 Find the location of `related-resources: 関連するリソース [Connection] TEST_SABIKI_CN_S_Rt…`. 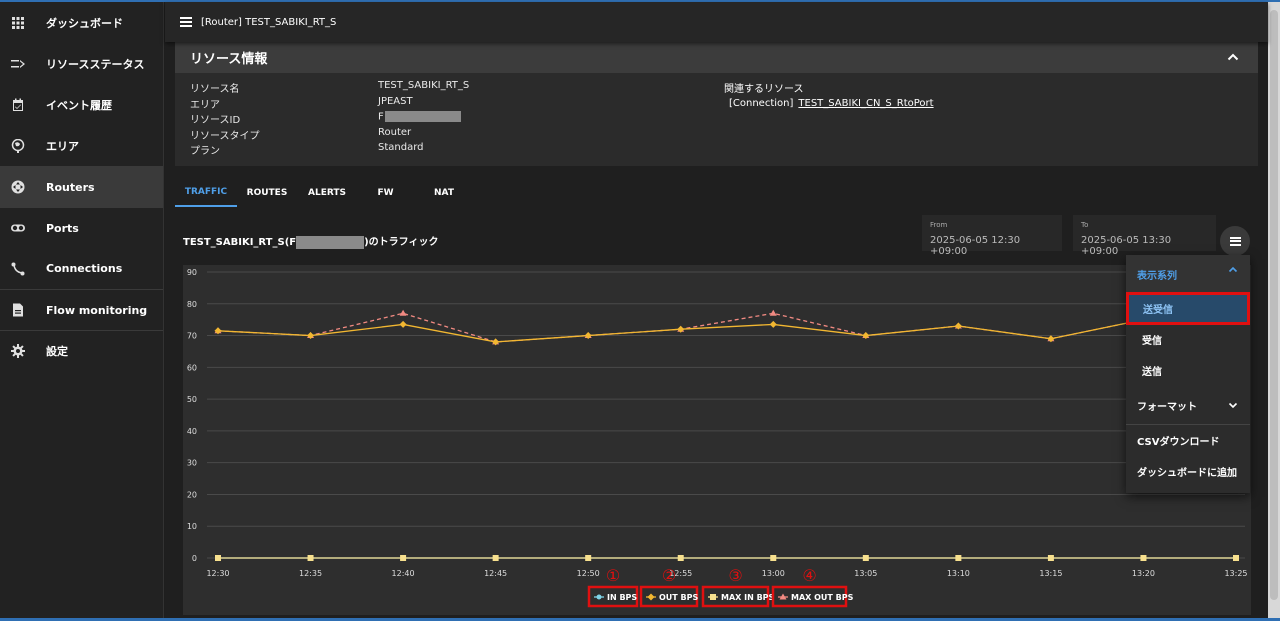

related-resources: 関連するリソース [Connection] TEST_SABIKI_CN_S_Rt… is located at coordinates (829, 94).